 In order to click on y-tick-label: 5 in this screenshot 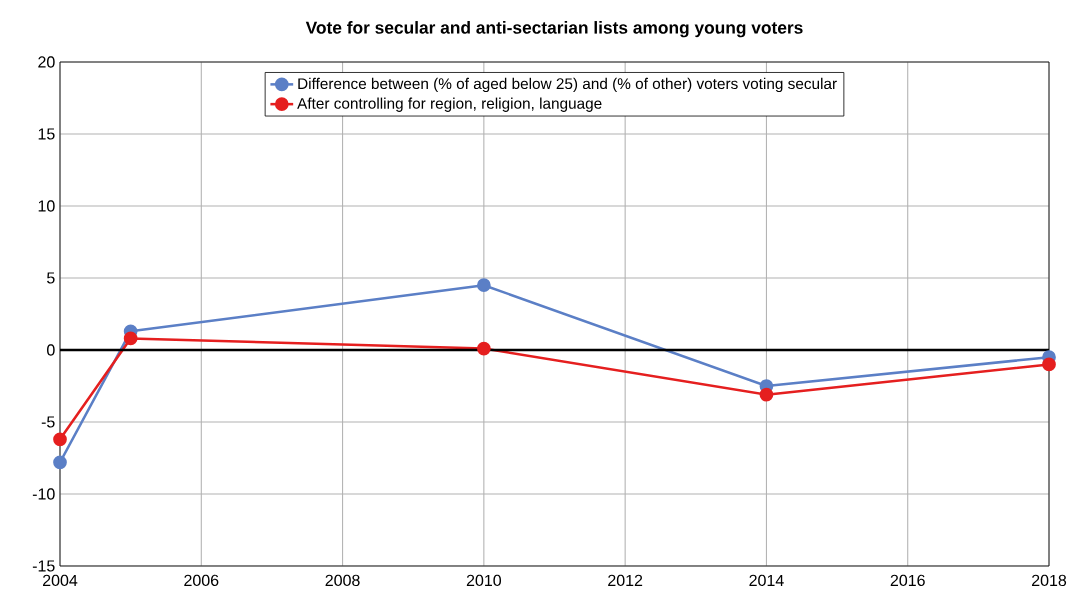, I will do `click(51, 278)`.